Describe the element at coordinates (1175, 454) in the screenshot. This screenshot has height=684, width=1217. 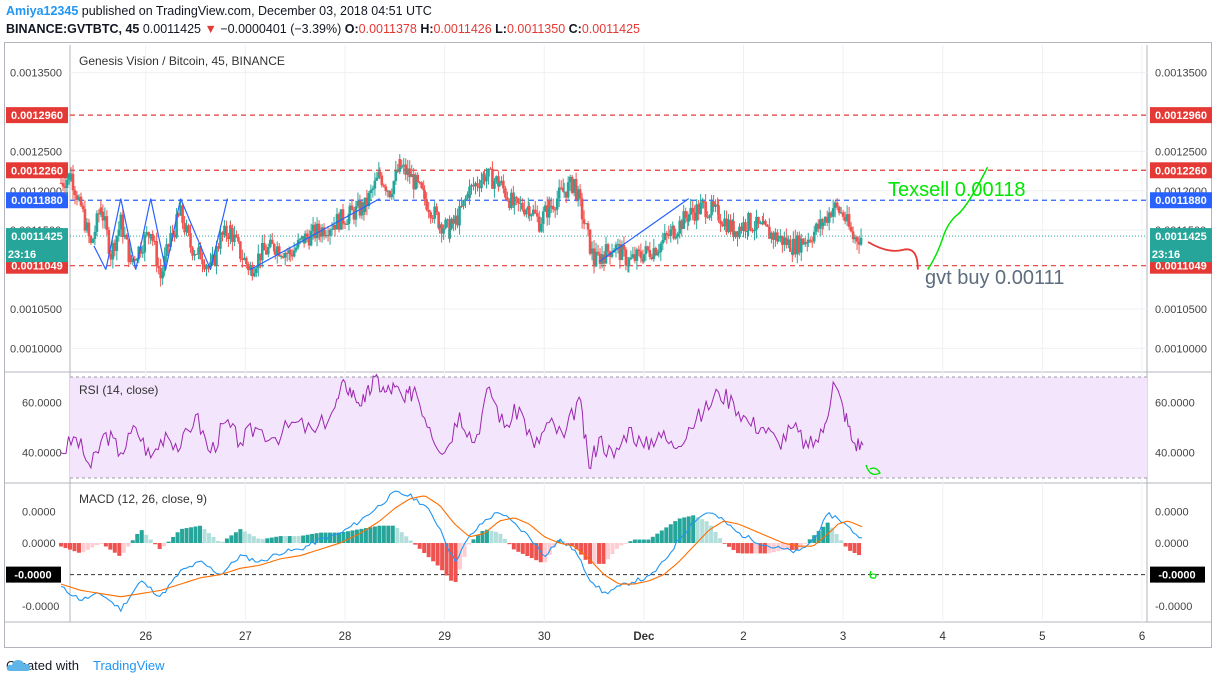
I see `rsi-tick-label-right: 40.0000` at that location.